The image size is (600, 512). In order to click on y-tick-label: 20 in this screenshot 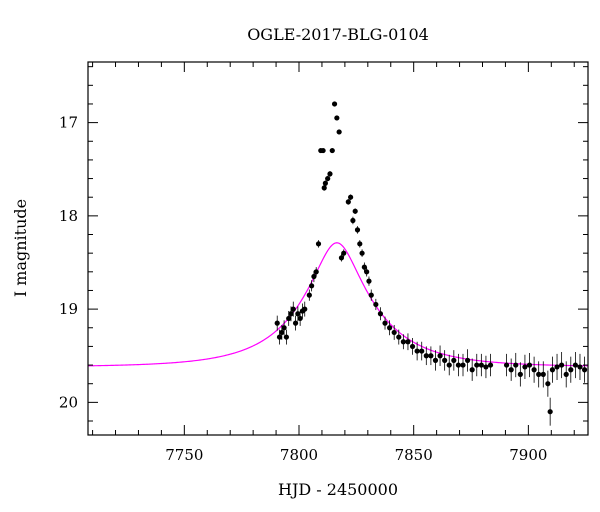, I will do `click(68, 402)`.